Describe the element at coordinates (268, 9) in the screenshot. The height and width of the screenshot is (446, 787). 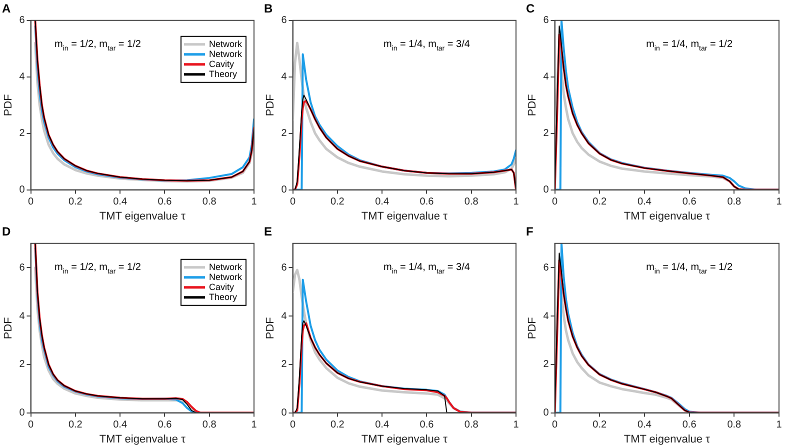
I see `chart-title: B` at that location.